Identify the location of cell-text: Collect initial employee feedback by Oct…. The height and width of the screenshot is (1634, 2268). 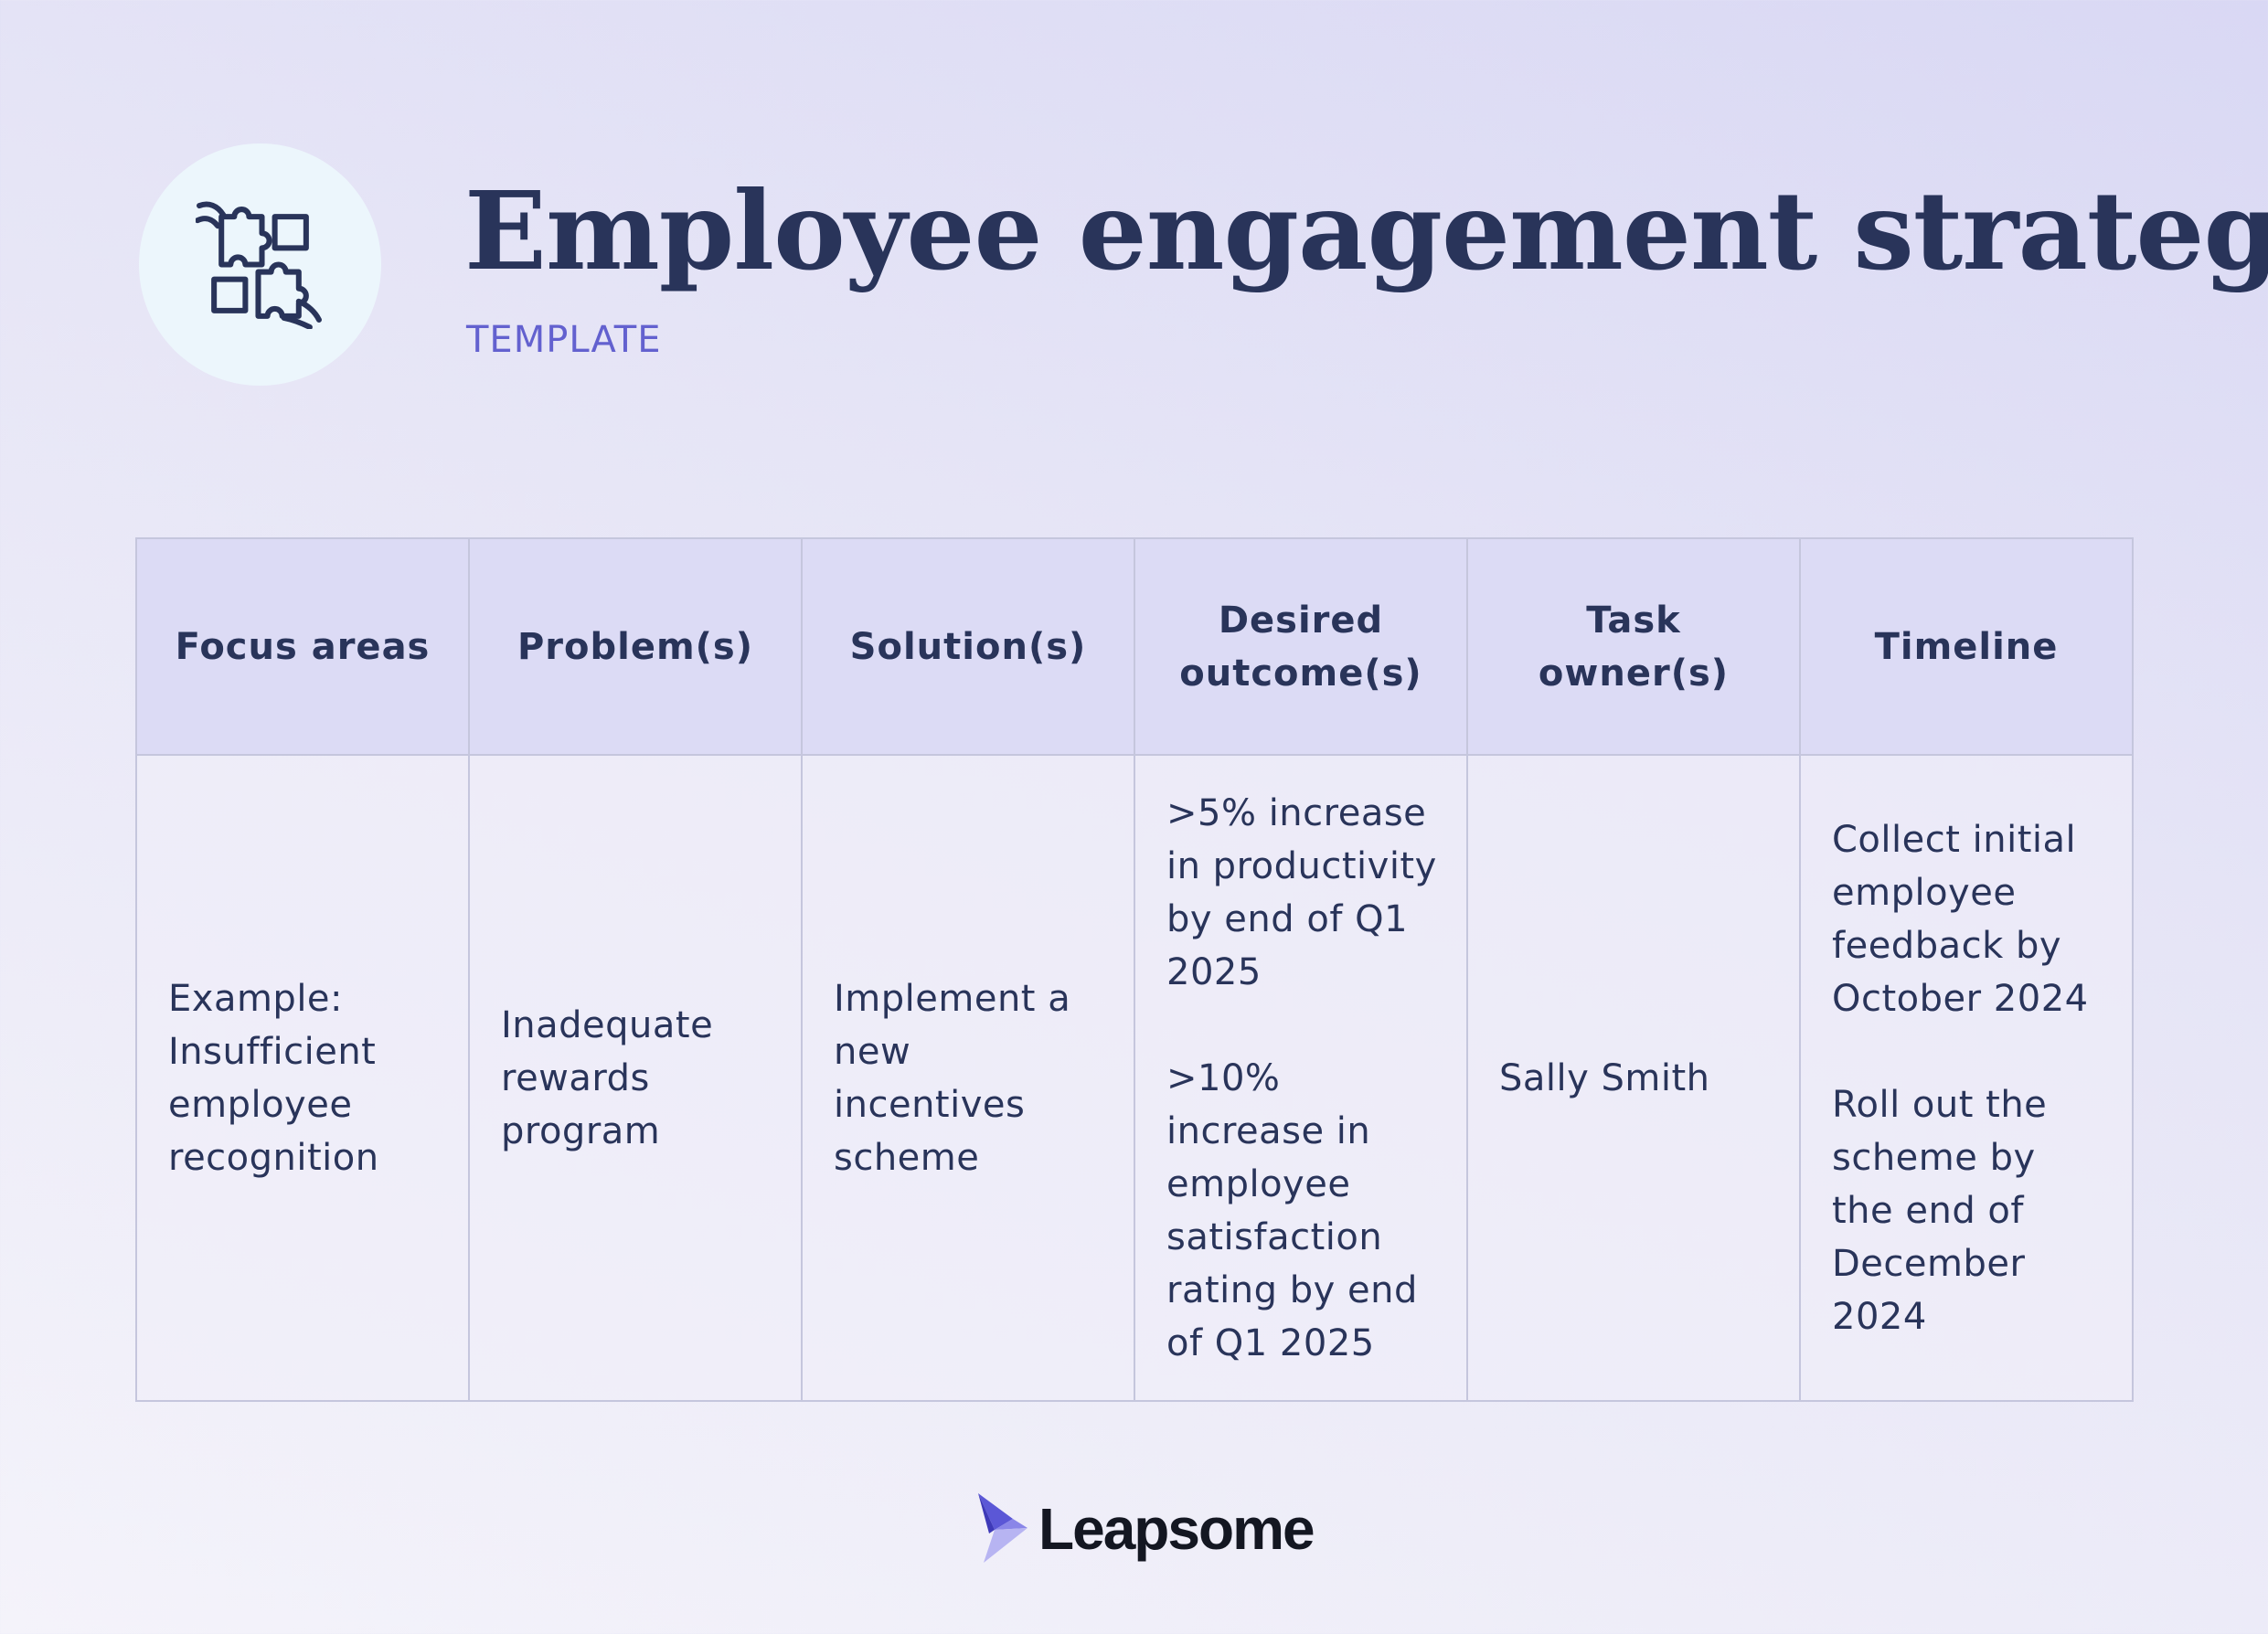
(1960, 1078).